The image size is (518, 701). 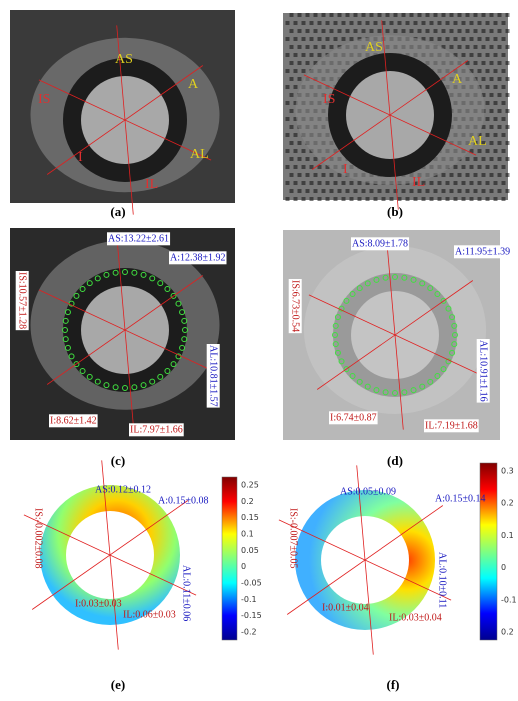 What do you see at coordinates (213, 376) in the screenshot?
I see `segment-label: AL:10.81±1.57` at bounding box center [213, 376].